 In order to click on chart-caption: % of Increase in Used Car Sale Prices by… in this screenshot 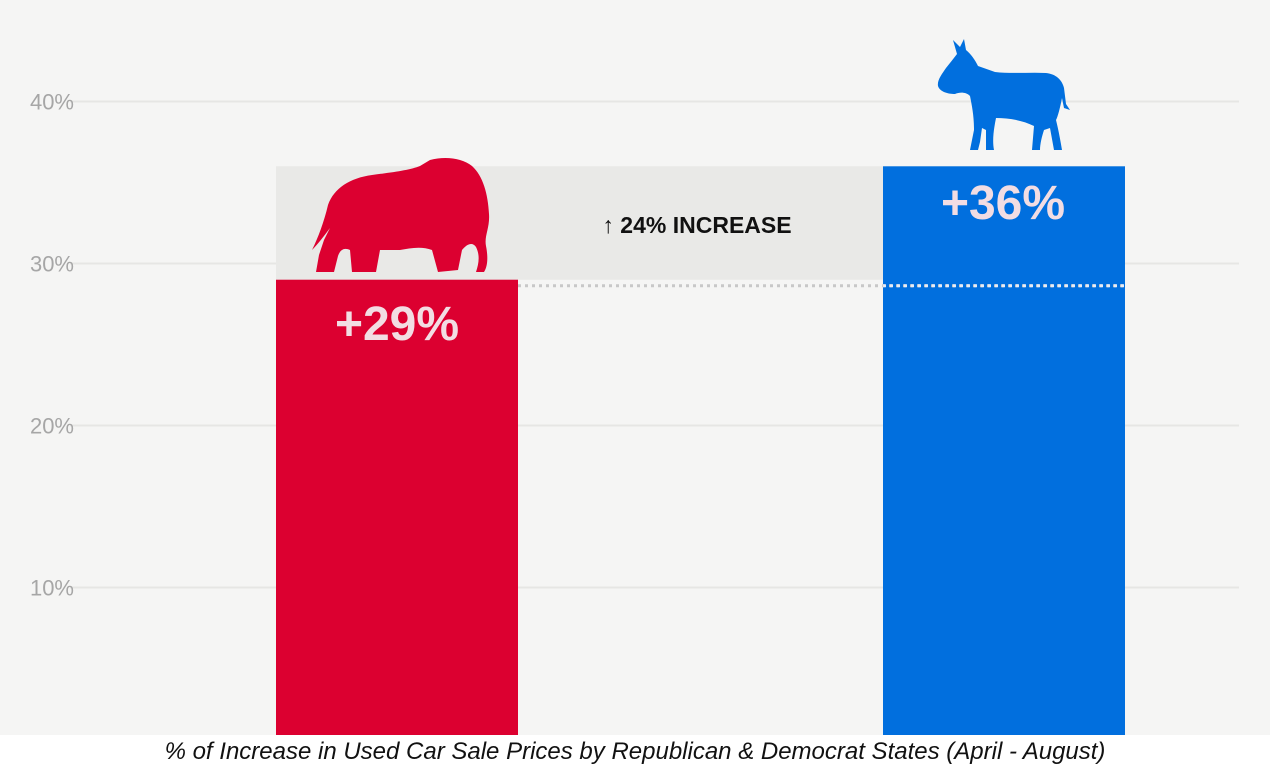, I will do `click(635, 751)`.